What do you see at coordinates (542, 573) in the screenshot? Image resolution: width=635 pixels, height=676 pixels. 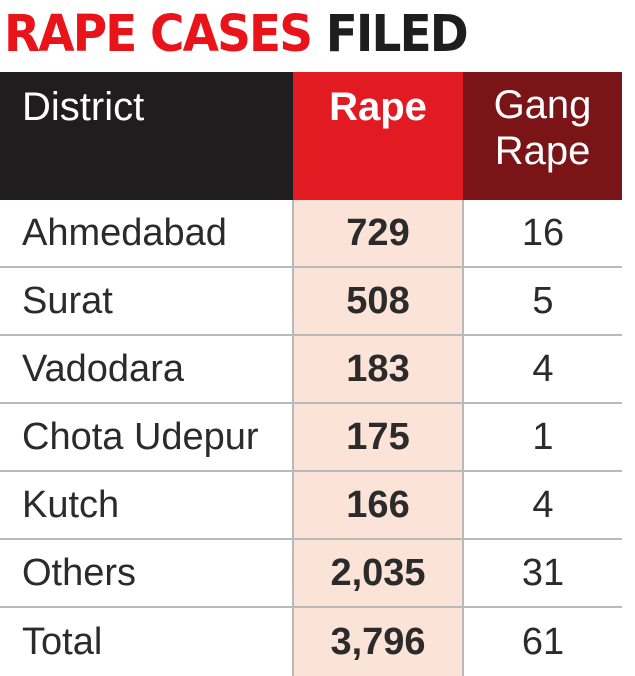 I see `gang-rape-cell: 31` at bounding box center [542, 573].